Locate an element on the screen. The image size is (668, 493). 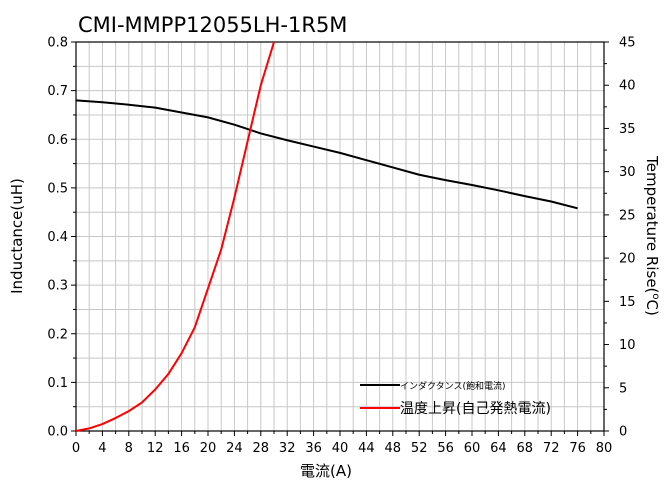
y2-tick-label: 40 is located at coordinates (627, 86).